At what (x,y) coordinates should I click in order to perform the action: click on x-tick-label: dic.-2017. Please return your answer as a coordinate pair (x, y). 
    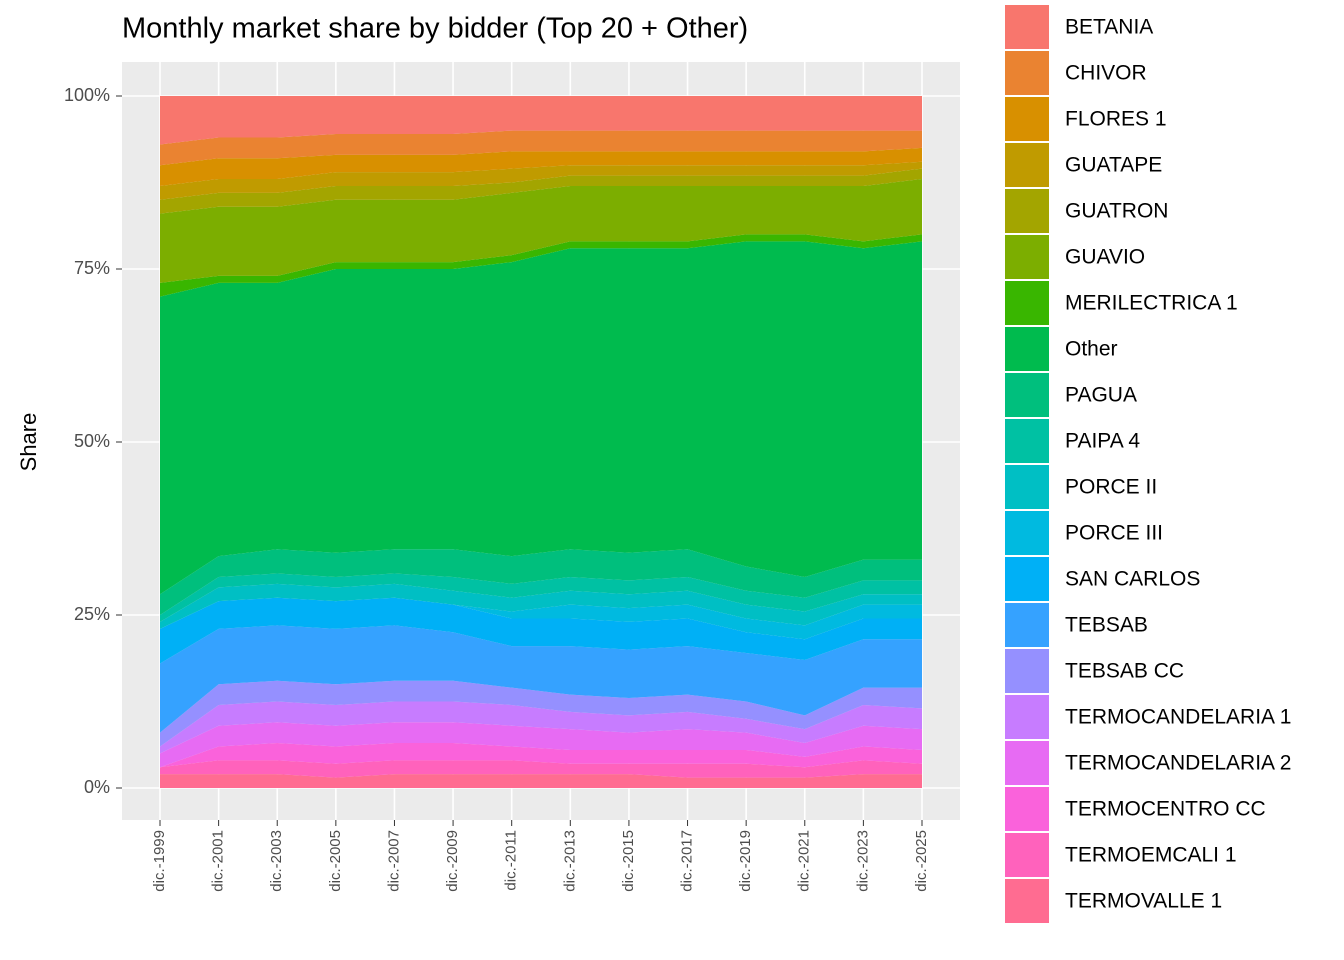
    Looking at the image, I should click on (687, 861).